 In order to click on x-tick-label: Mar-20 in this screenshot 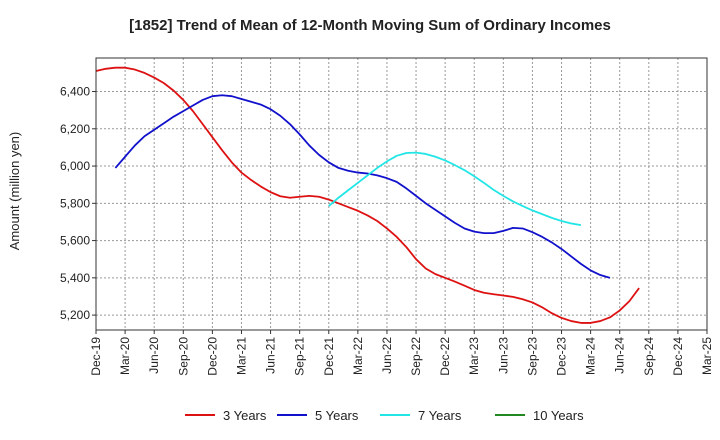, I will do `click(125, 356)`.